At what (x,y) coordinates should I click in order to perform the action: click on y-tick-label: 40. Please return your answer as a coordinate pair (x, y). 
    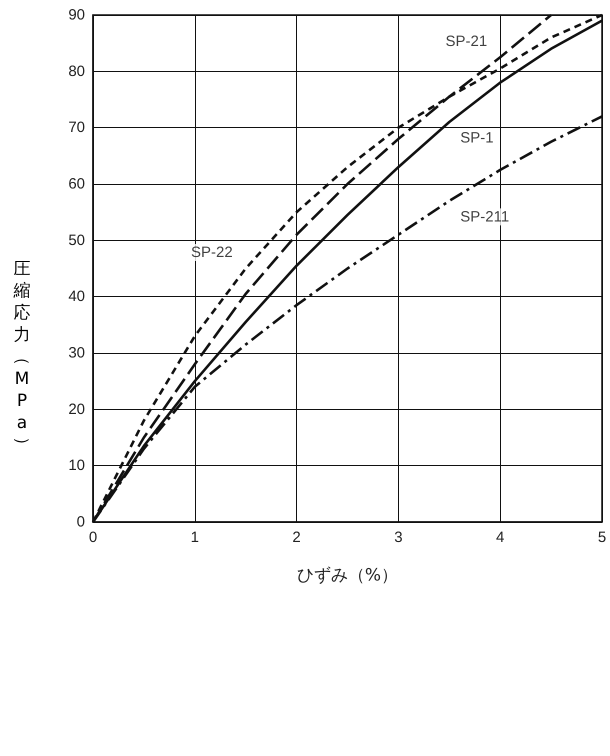
    Looking at the image, I should click on (76, 297).